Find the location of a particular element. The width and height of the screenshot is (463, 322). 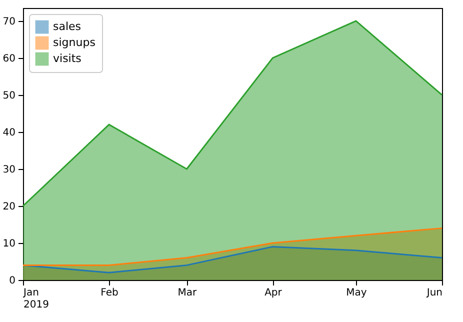

y-tick-label: 10 is located at coordinates (9, 244).